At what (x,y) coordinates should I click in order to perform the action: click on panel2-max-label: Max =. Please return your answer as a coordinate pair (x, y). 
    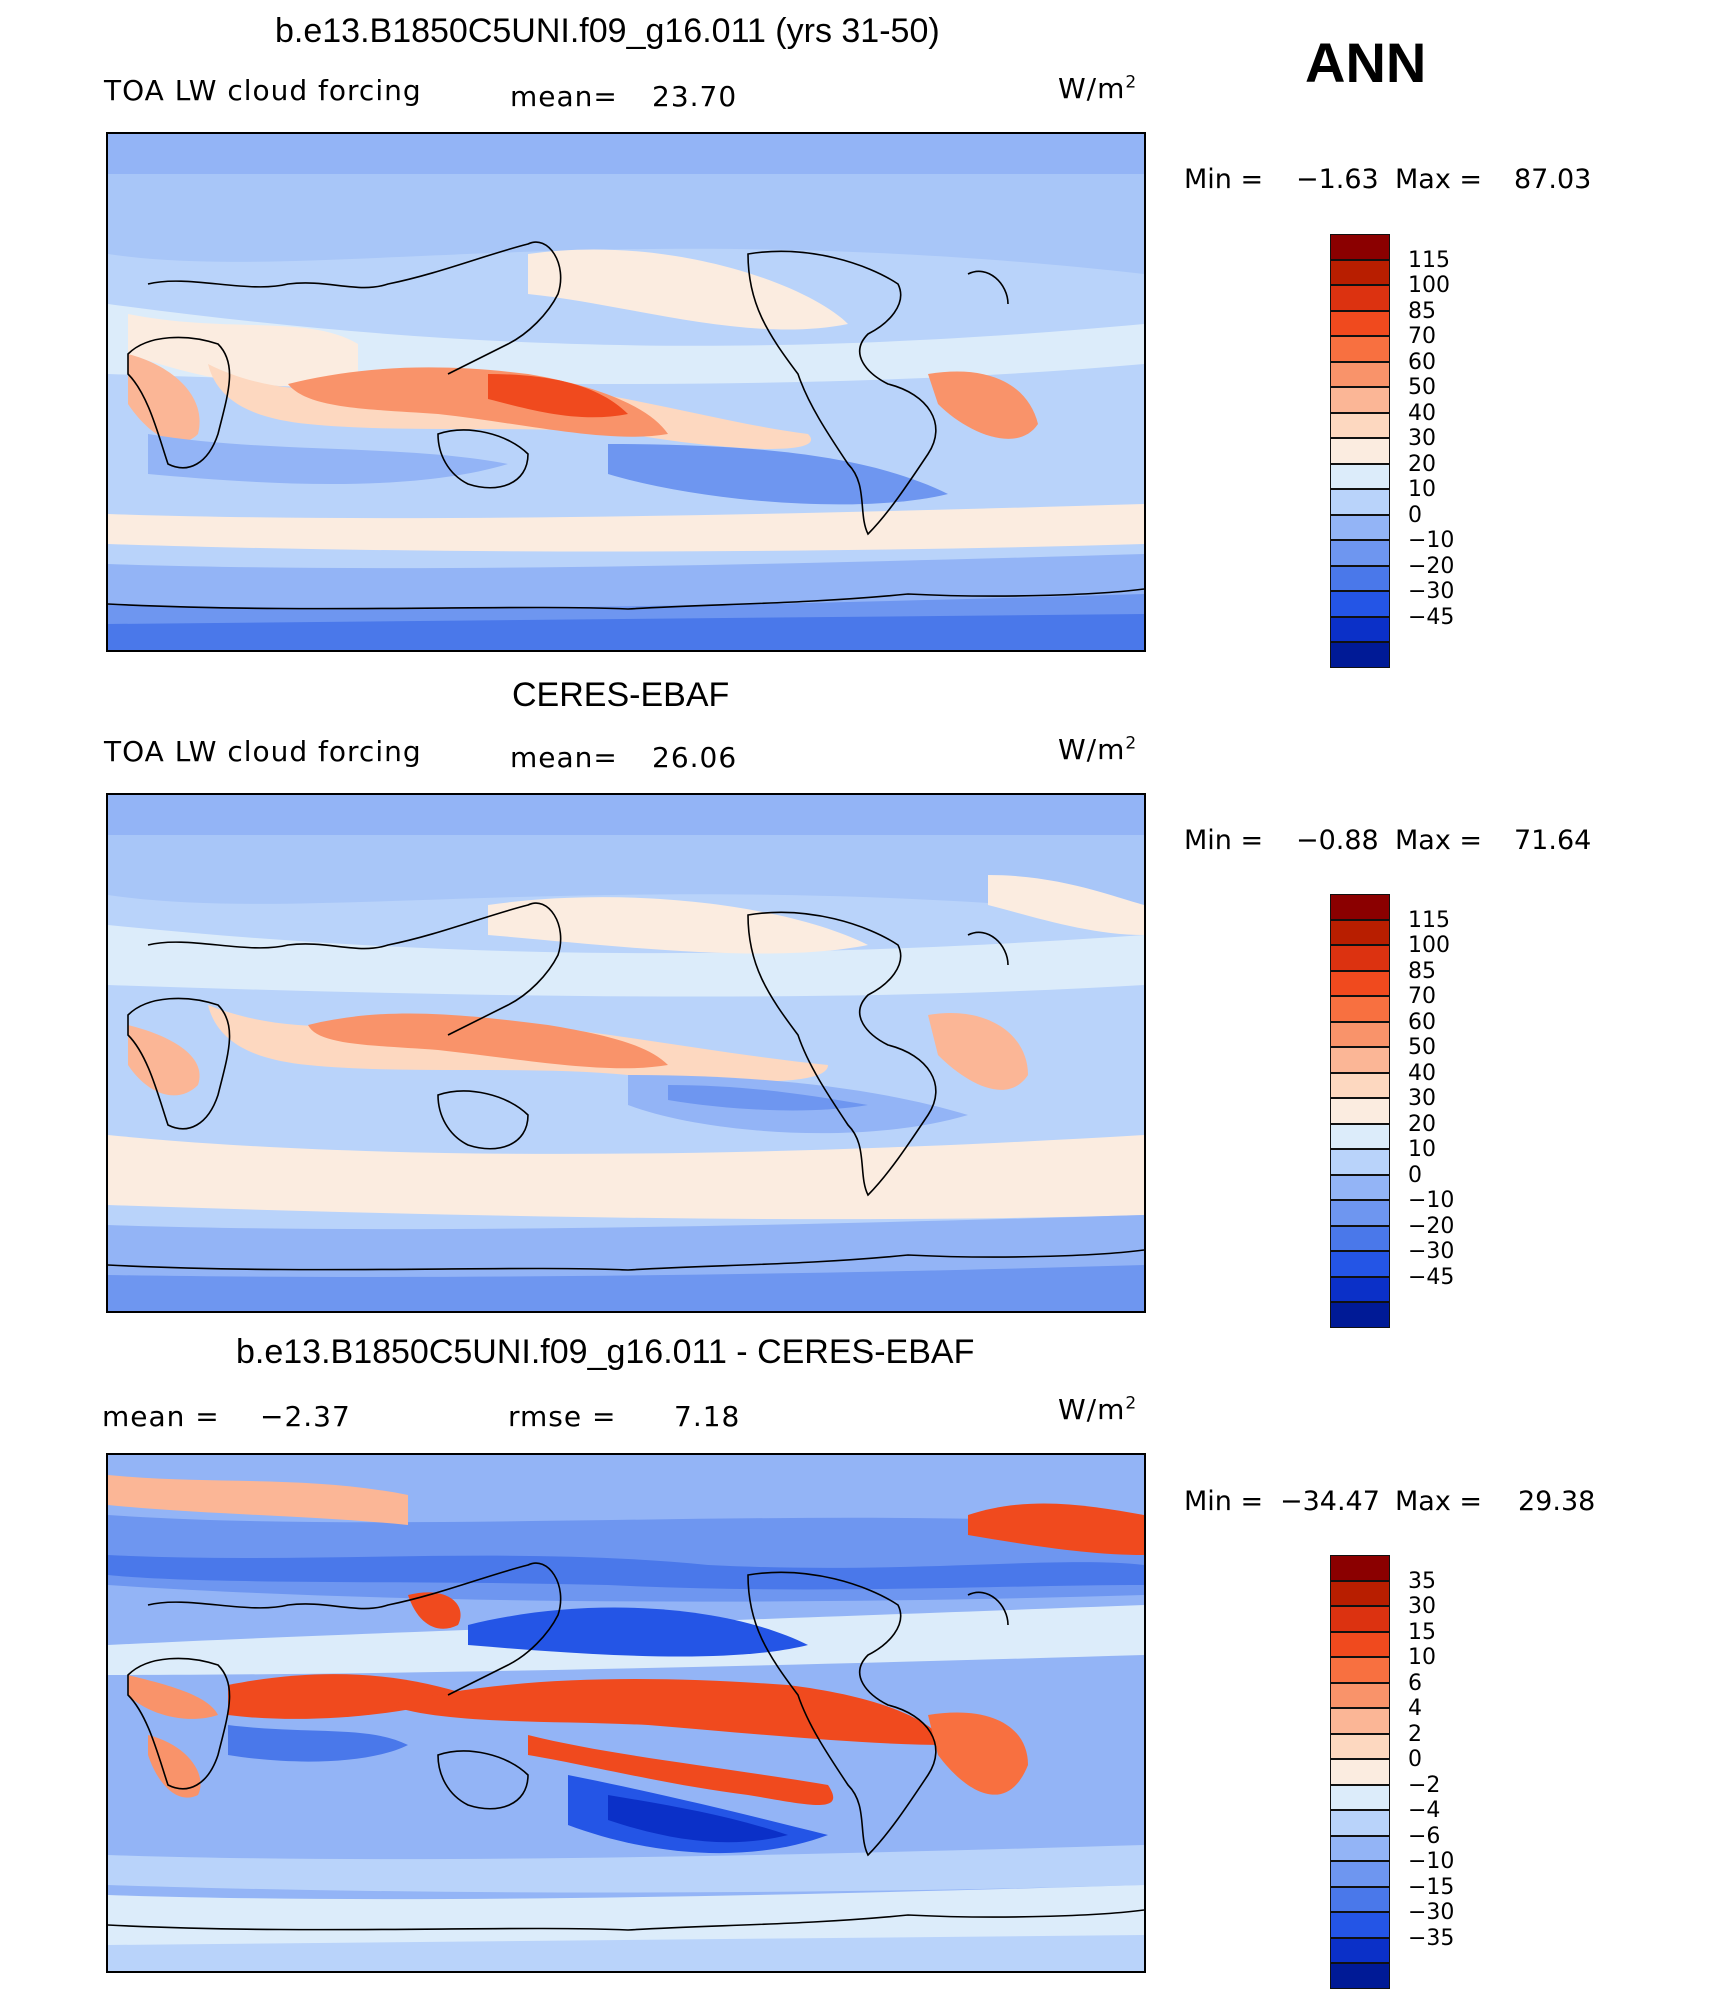
    Looking at the image, I should click on (1439, 840).